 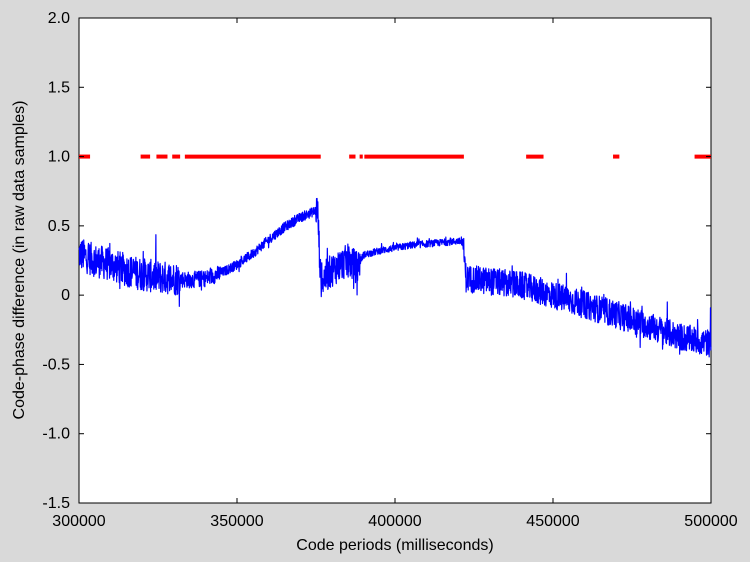 What do you see at coordinates (236, 521) in the screenshot?
I see `x-tick-label: 350000` at bounding box center [236, 521].